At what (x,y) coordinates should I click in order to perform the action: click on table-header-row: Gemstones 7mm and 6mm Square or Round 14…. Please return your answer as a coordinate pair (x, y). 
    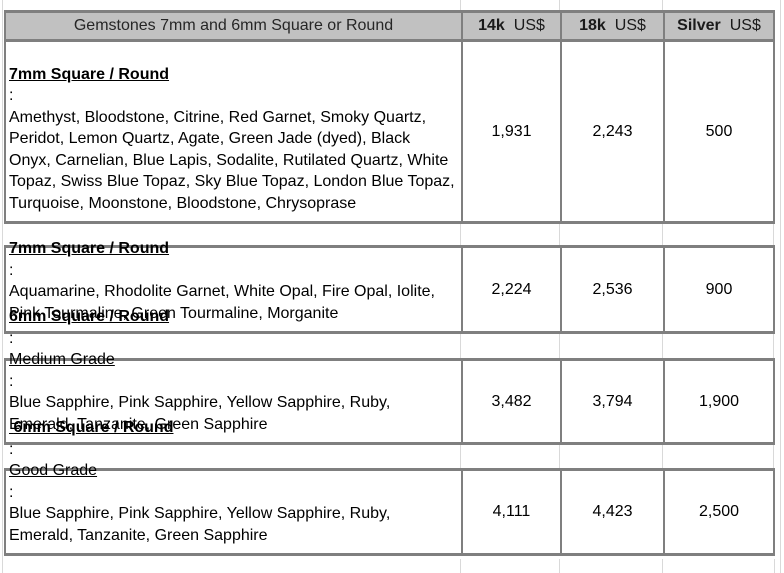
    Looking at the image, I should click on (389, 26).